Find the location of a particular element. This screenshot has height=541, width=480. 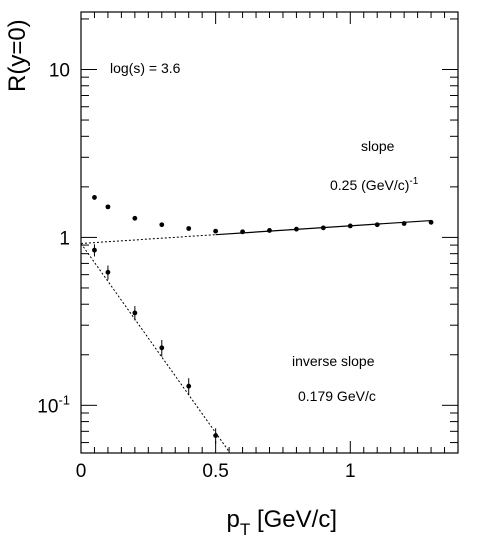

y-tick-label: 10-1 is located at coordinates (53, 404).